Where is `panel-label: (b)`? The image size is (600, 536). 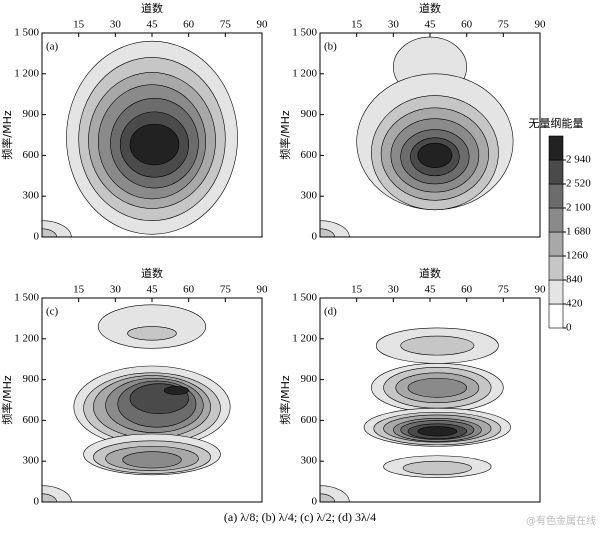
panel-label: (b) is located at coordinates (330, 47).